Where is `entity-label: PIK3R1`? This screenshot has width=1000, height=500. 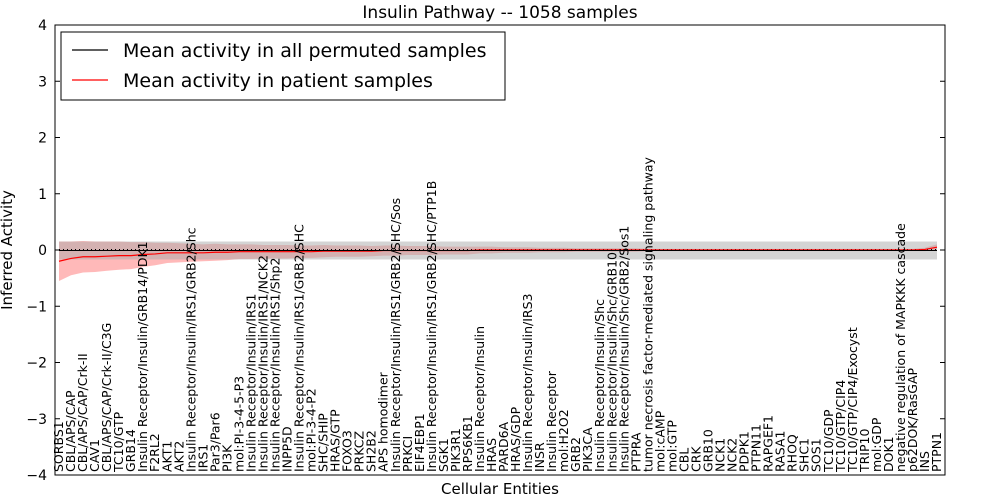 entity-label: PIK3R1 is located at coordinates (455, 450).